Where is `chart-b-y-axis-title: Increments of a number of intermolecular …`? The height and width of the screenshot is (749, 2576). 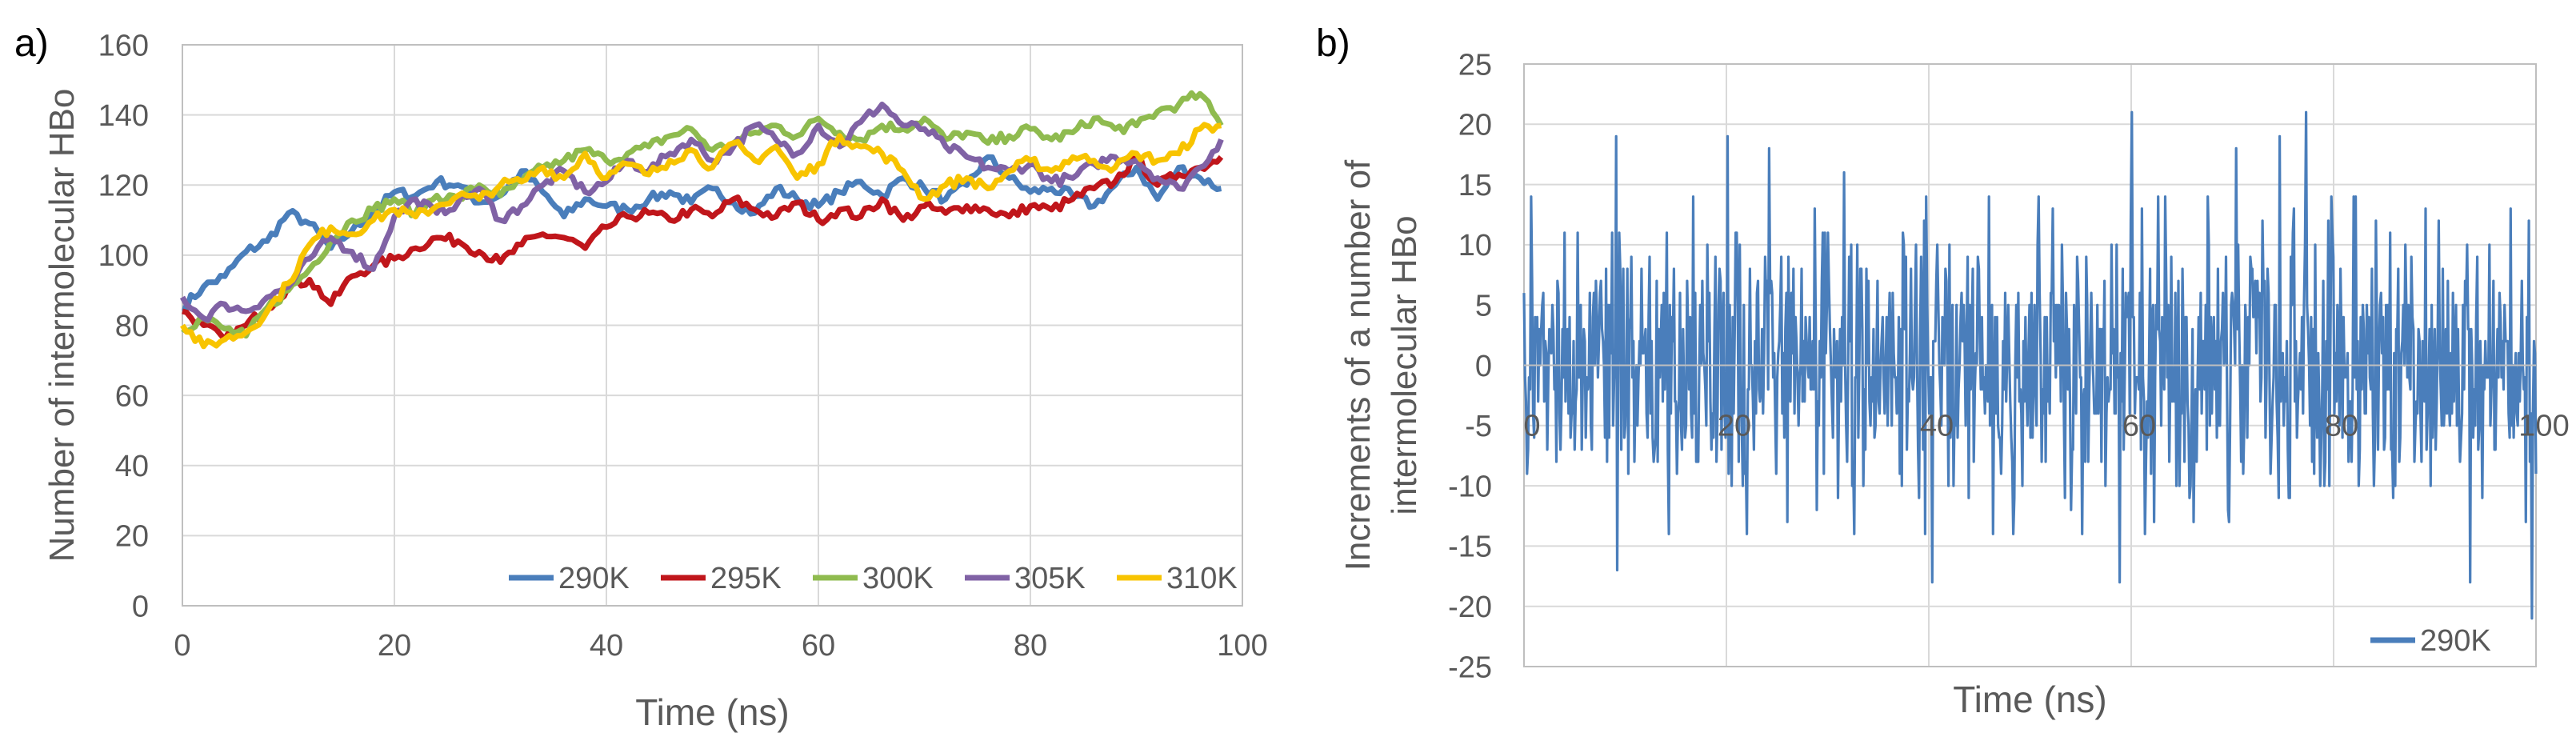 chart-b-y-axis-title: Increments of a number of intermolecular … is located at coordinates (1381, 365).